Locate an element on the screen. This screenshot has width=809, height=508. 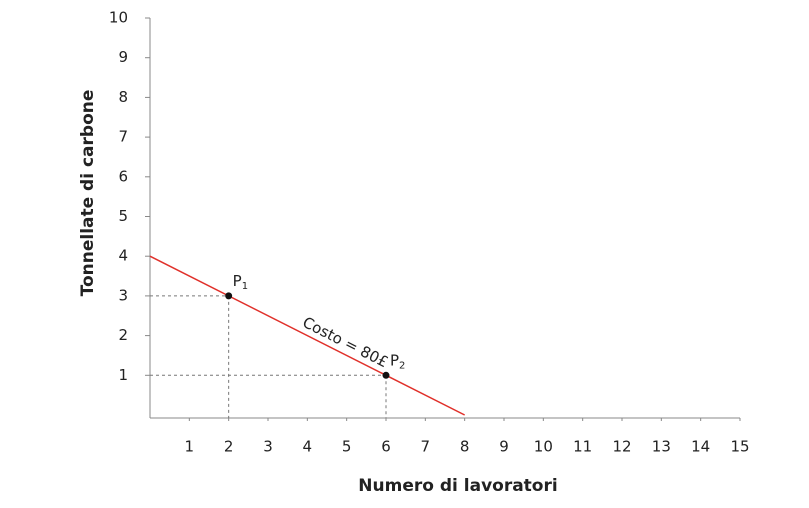
x-tick-label: 10 is located at coordinates (543, 447).